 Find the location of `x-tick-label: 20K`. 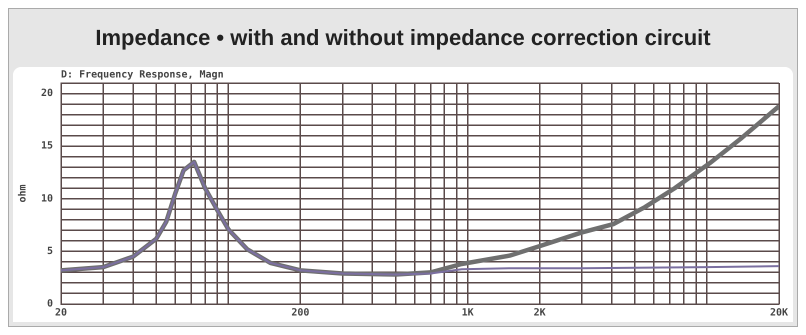

x-tick-label: 20K is located at coordinates (779, 313).